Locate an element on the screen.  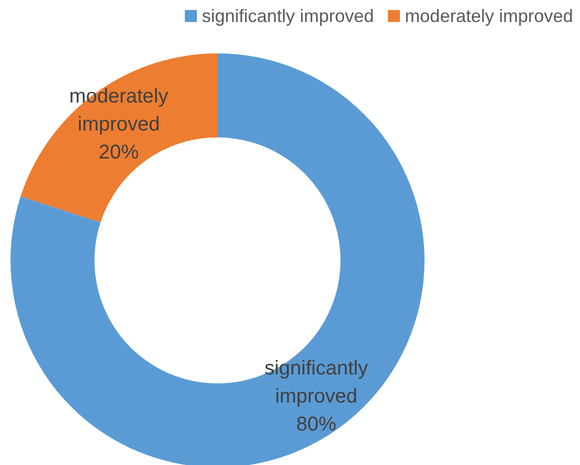
data-label: 20% is located at coordinates (118, 152).